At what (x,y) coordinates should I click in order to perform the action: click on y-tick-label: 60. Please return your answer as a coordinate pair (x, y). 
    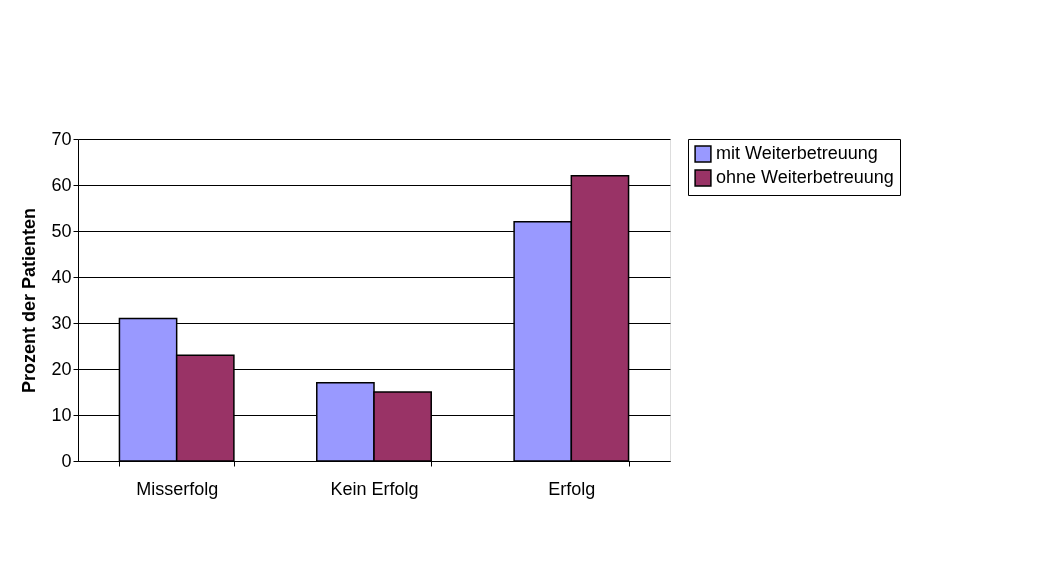
    Looking at the image, I should click on (61, 184).